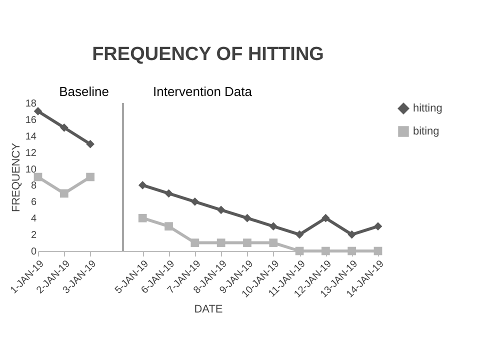 The width and height of the screenshot is (480, 360). Describe the element at coordinates (427, 108) in the screenshot. I see `legend-label: hitting` at that location.